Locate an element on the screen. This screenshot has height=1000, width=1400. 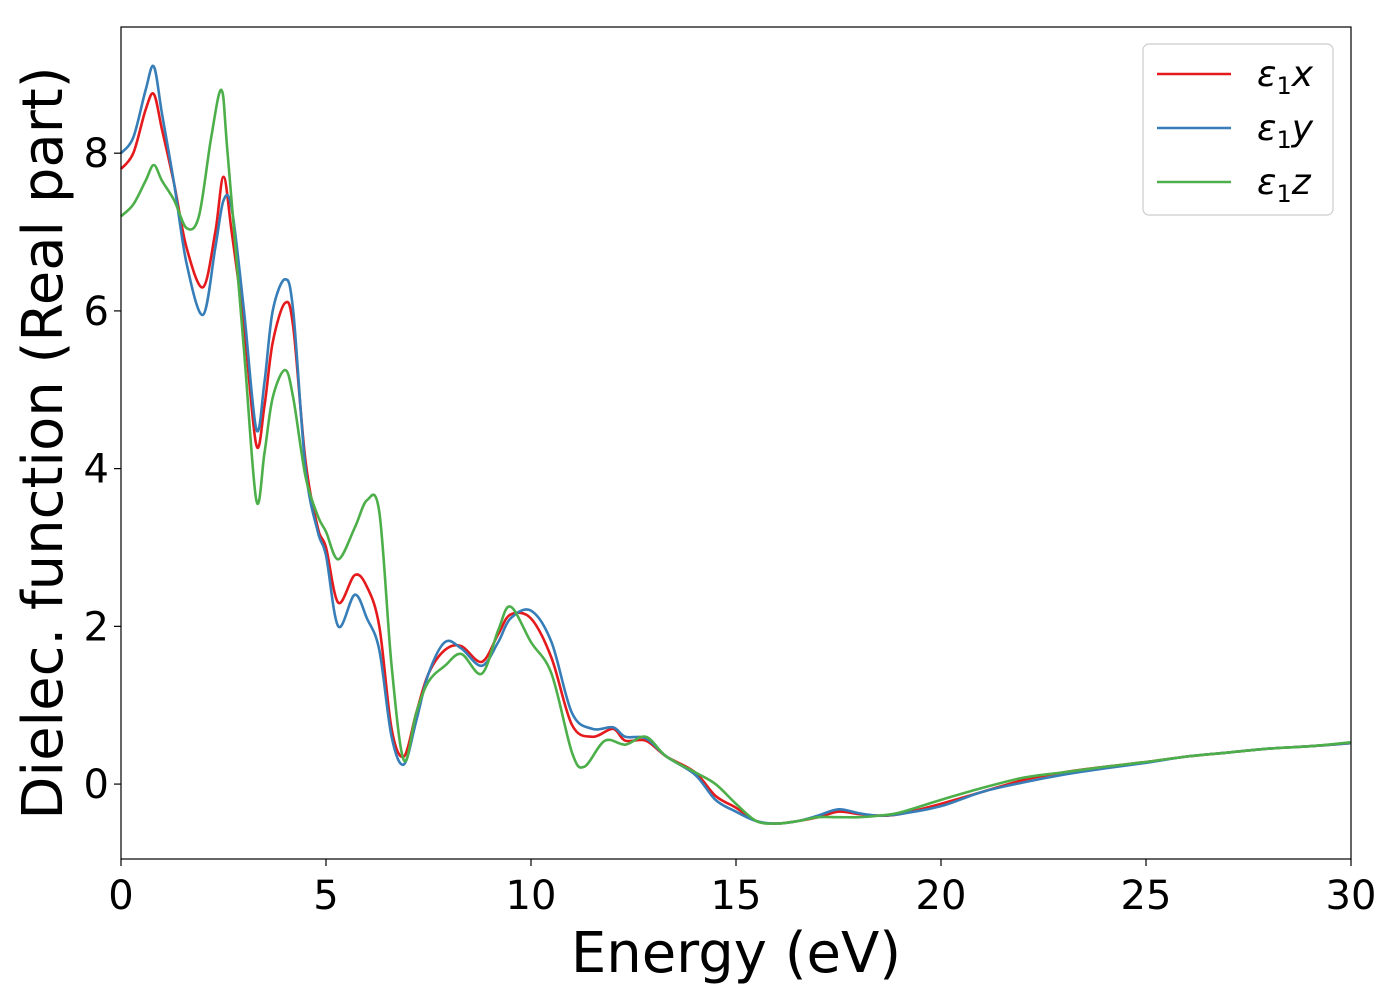
y-tick-label: 0 is located at coordinates (96, 785).